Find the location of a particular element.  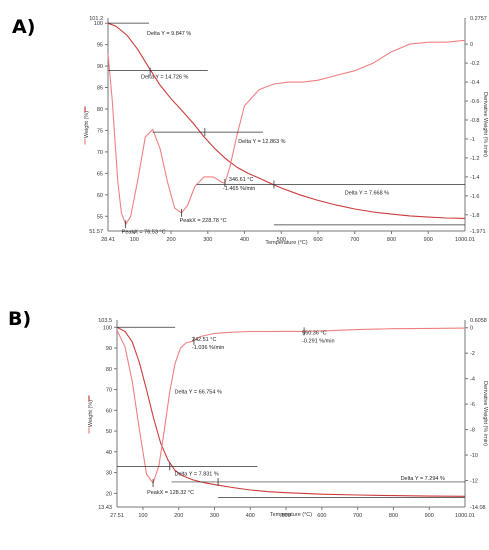

a-x-tick-label: 600 is located at coordinates (317, 240).